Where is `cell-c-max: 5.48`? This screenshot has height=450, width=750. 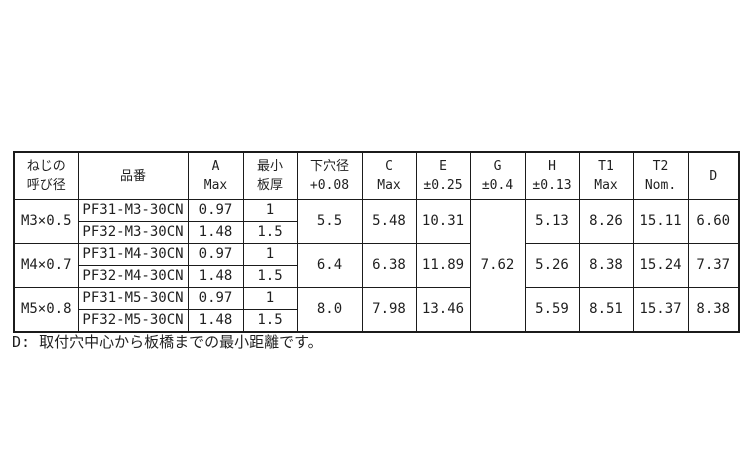 cell-c-max: 5.48 is located at coordinates (389, 221).